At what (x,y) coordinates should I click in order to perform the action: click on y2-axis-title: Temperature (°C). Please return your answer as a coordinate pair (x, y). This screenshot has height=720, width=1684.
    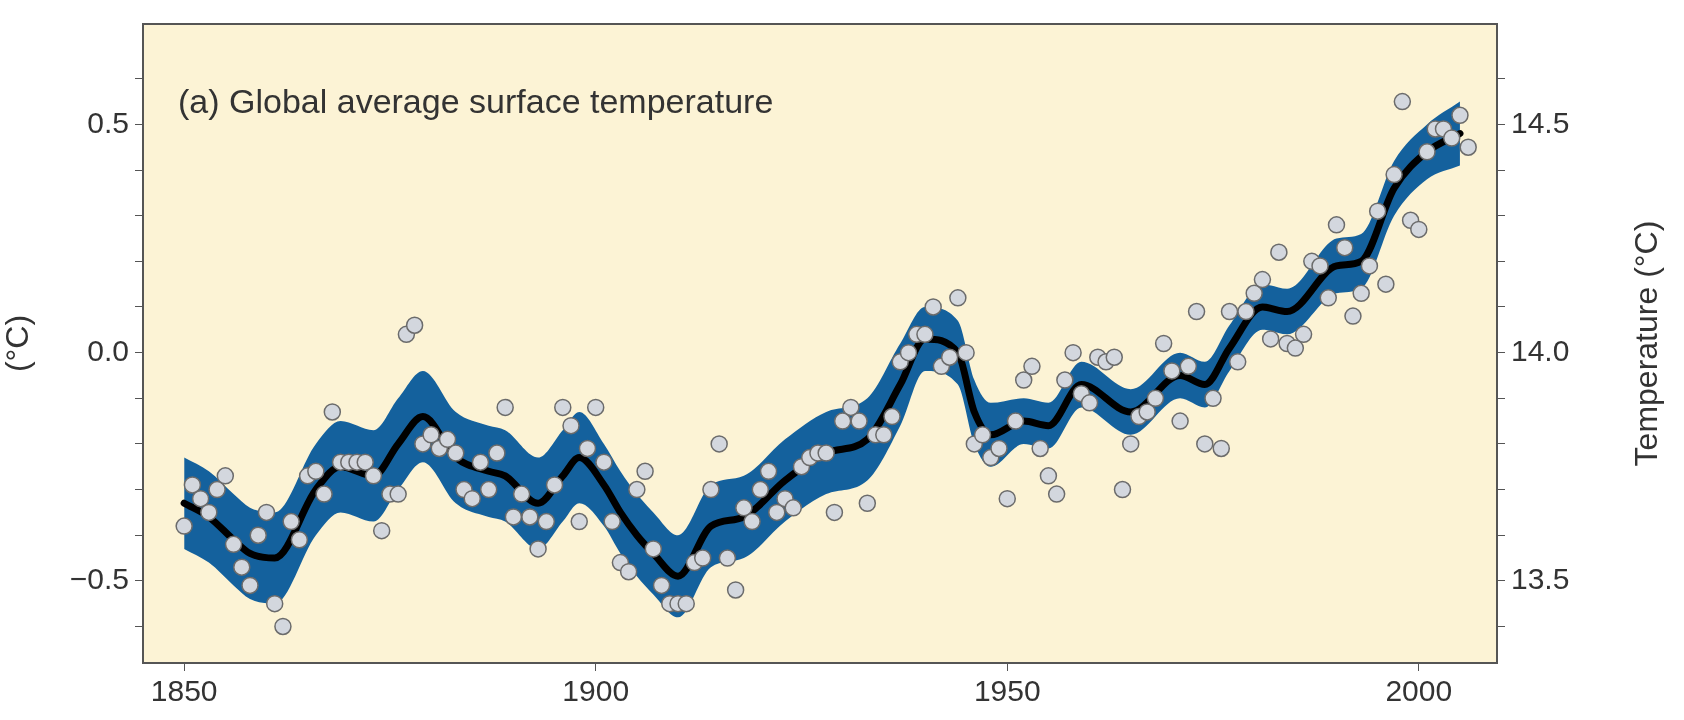
    Looking at the image, I should click on (1645, 343).